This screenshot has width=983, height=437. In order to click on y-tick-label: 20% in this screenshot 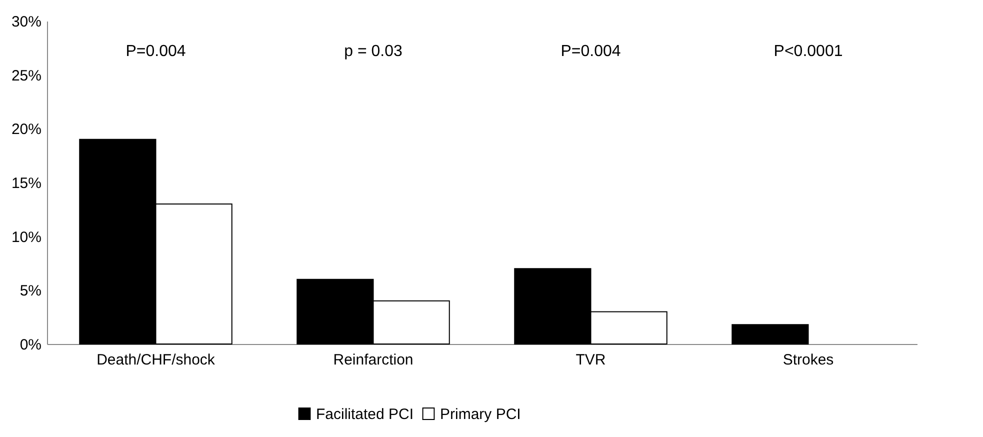, I will do `click(26, 129)`.